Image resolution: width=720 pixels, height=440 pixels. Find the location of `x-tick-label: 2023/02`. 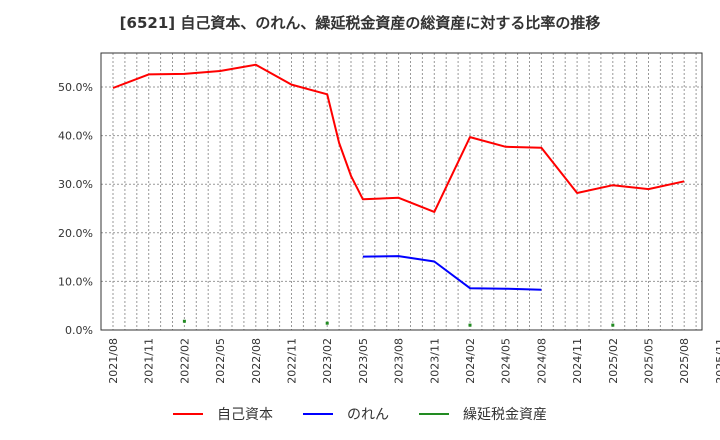

x-tick-label: 2023/02 is located at coordinates (327, 361).